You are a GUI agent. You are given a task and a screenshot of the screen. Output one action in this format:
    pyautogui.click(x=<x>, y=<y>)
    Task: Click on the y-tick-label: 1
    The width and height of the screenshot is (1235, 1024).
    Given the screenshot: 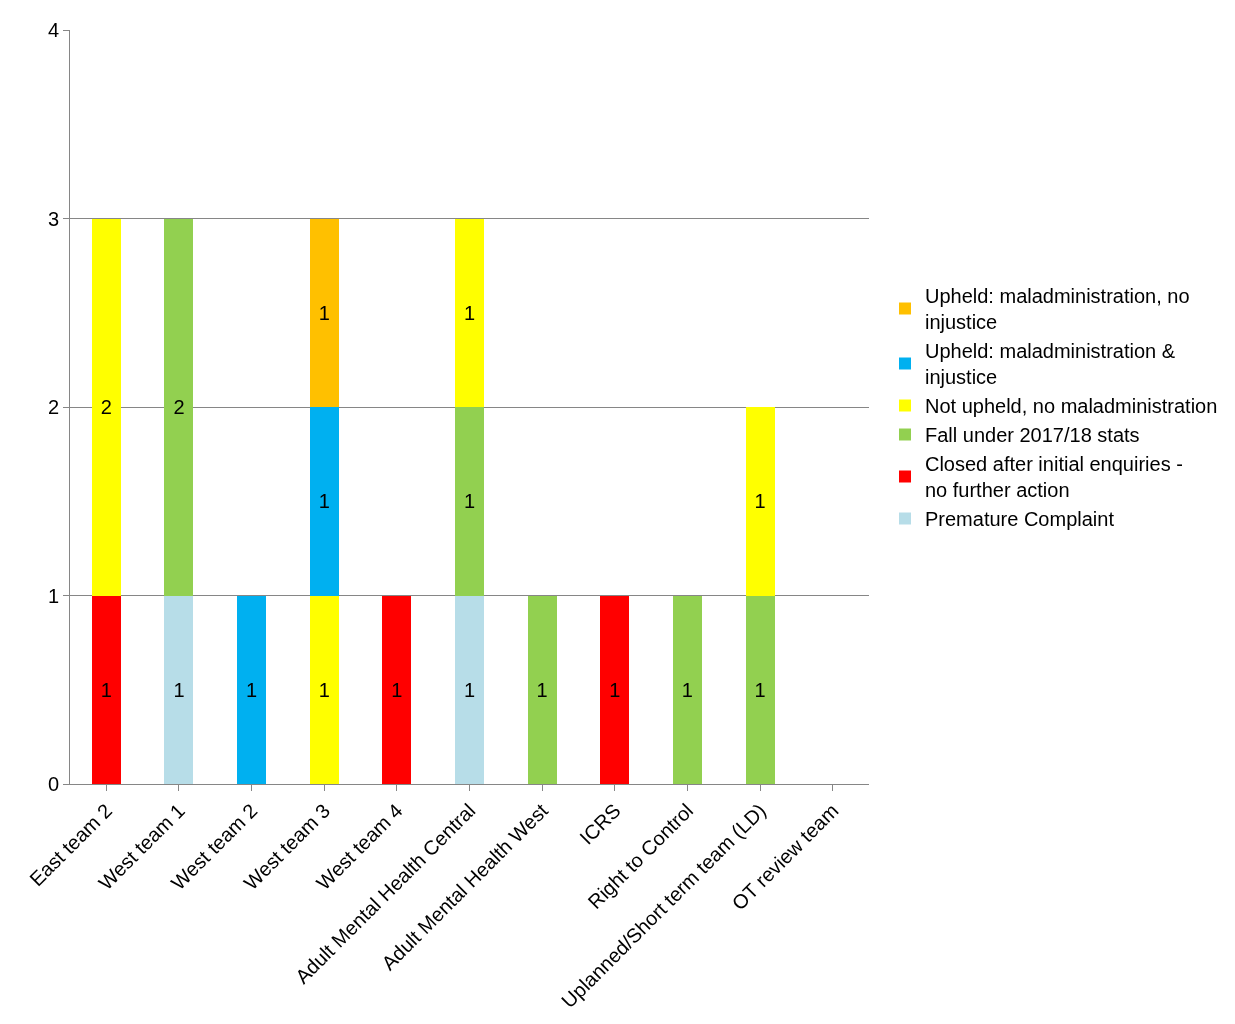 What is the action you would take?
    pyautogui.click(x=53, y=595)
    